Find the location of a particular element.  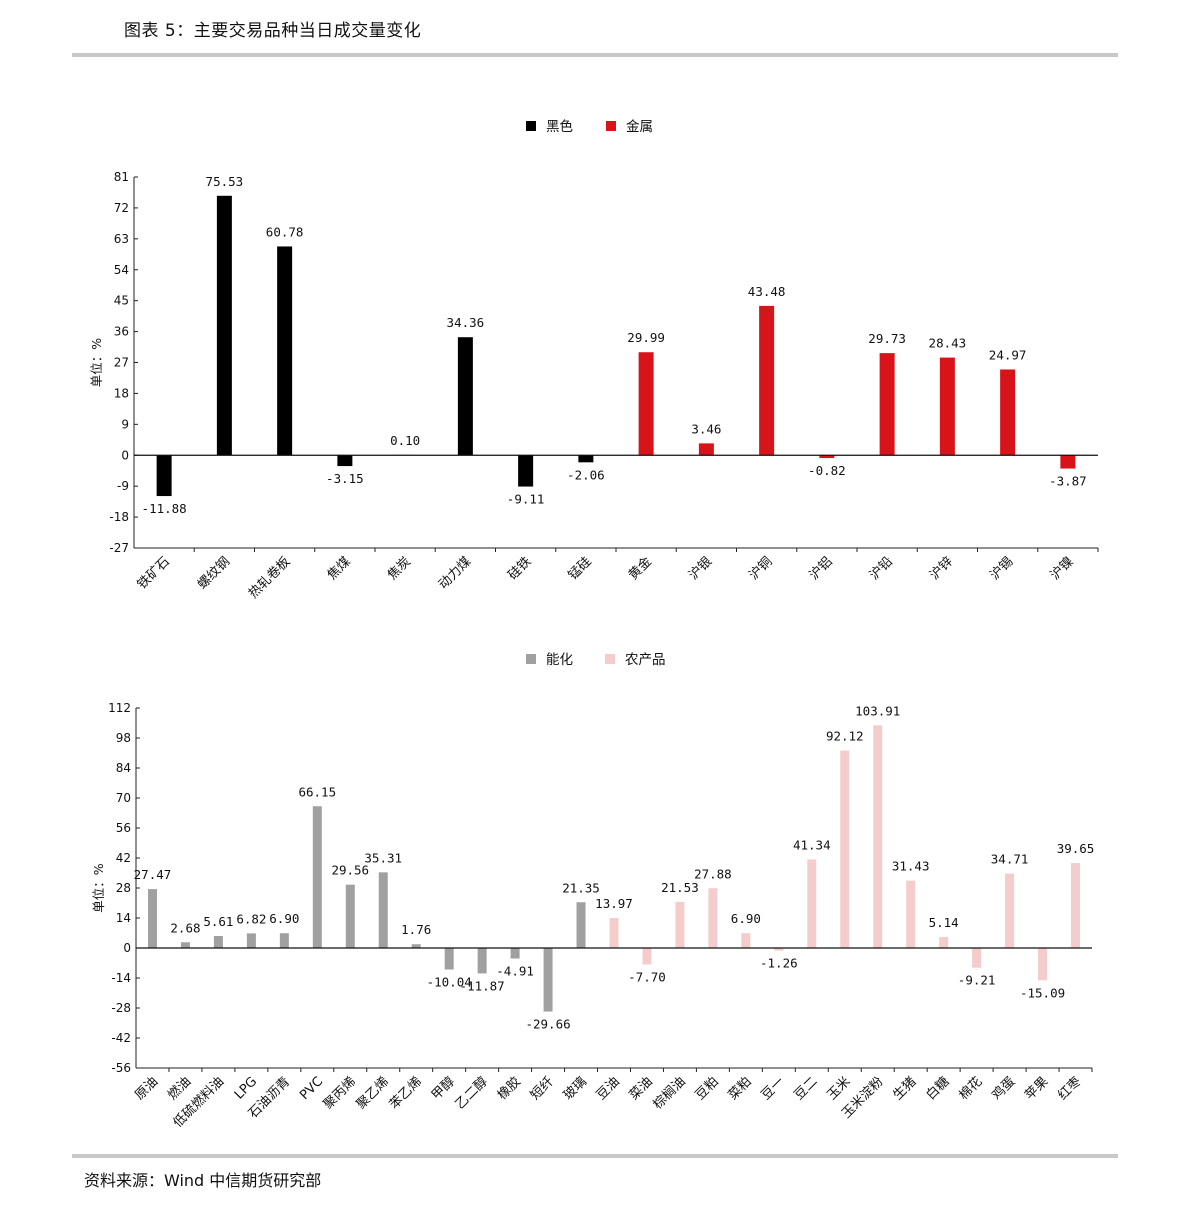

chart1-data-label-5: 0.10 is located at coordinates (405, 440).